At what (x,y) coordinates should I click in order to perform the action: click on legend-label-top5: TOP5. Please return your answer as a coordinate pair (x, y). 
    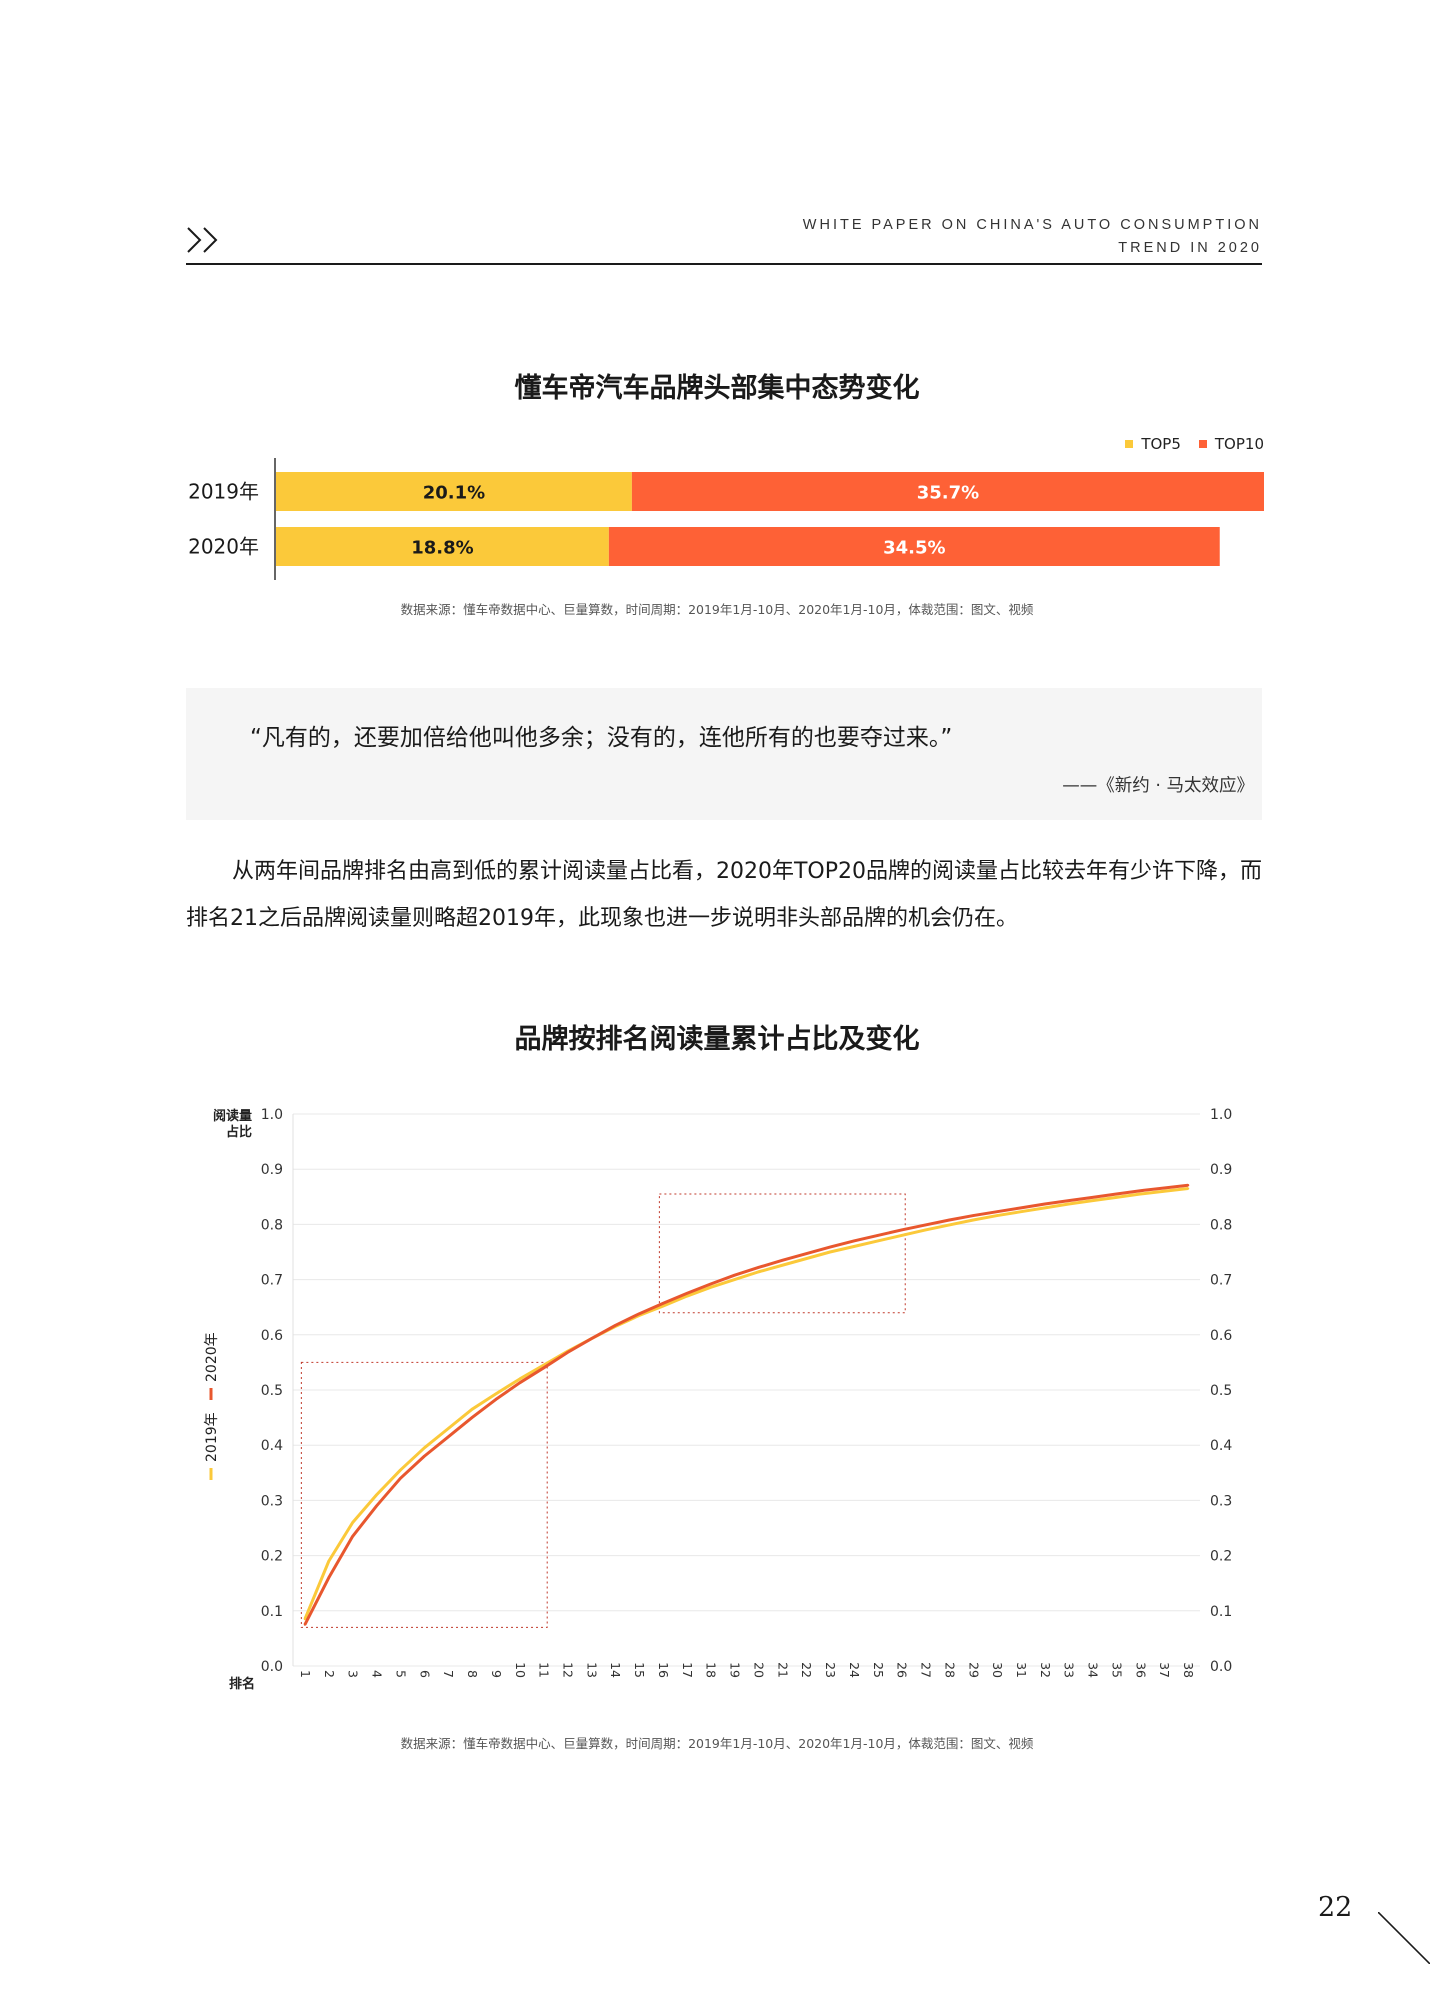
    Looking at the image, I should click on (1161, 444).